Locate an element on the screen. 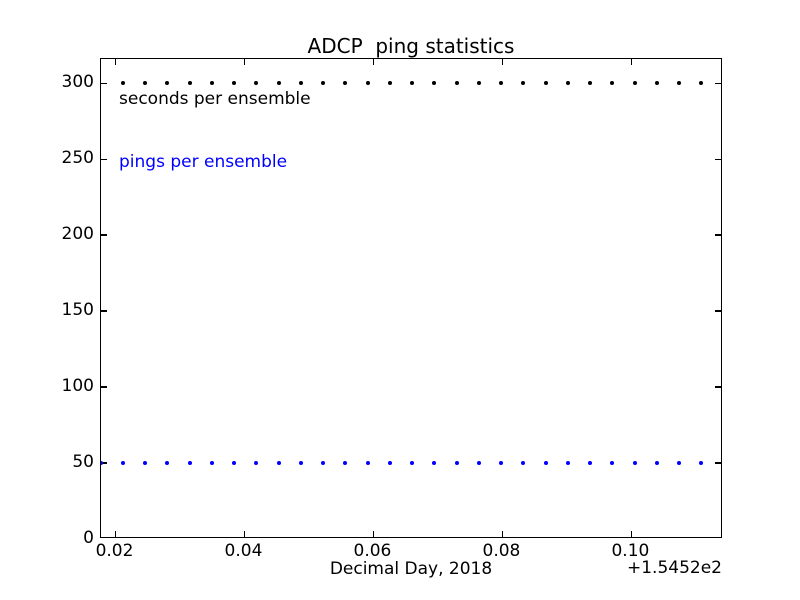 This screenshot has height=600, width=800. y-tick-label: 100 is located at coordinates (77, 386).